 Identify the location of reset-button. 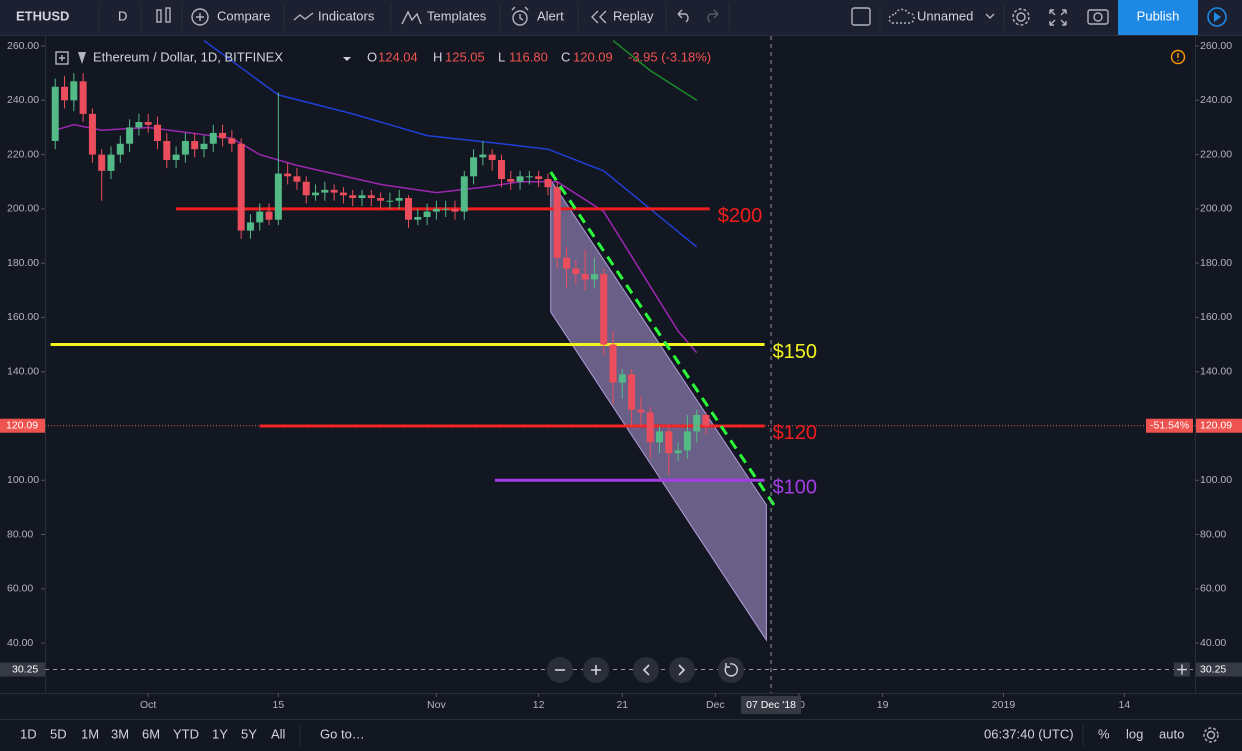
(731, 670).